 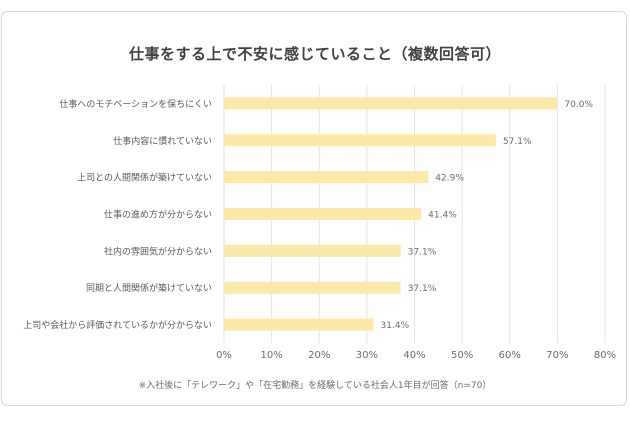 I want to click on x-tick-label: 50%, so click(x=462, y=355).